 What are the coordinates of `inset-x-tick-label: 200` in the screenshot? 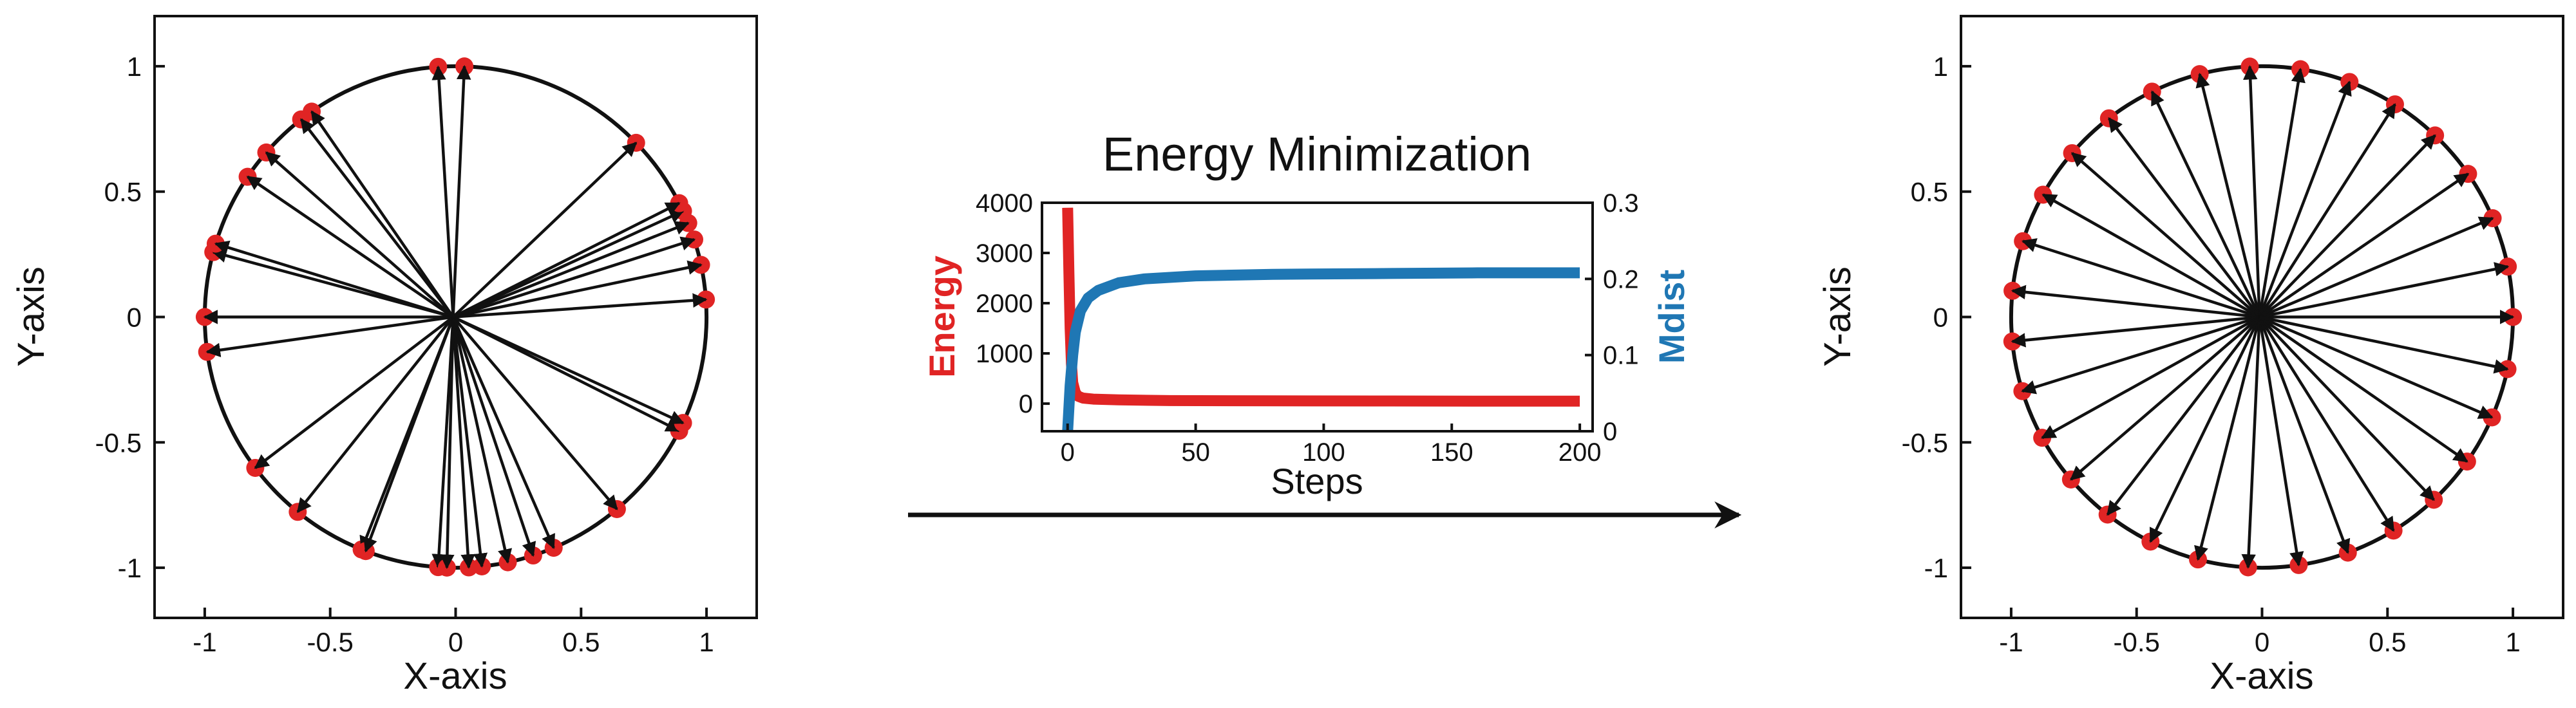 It's located at (1580, 452).